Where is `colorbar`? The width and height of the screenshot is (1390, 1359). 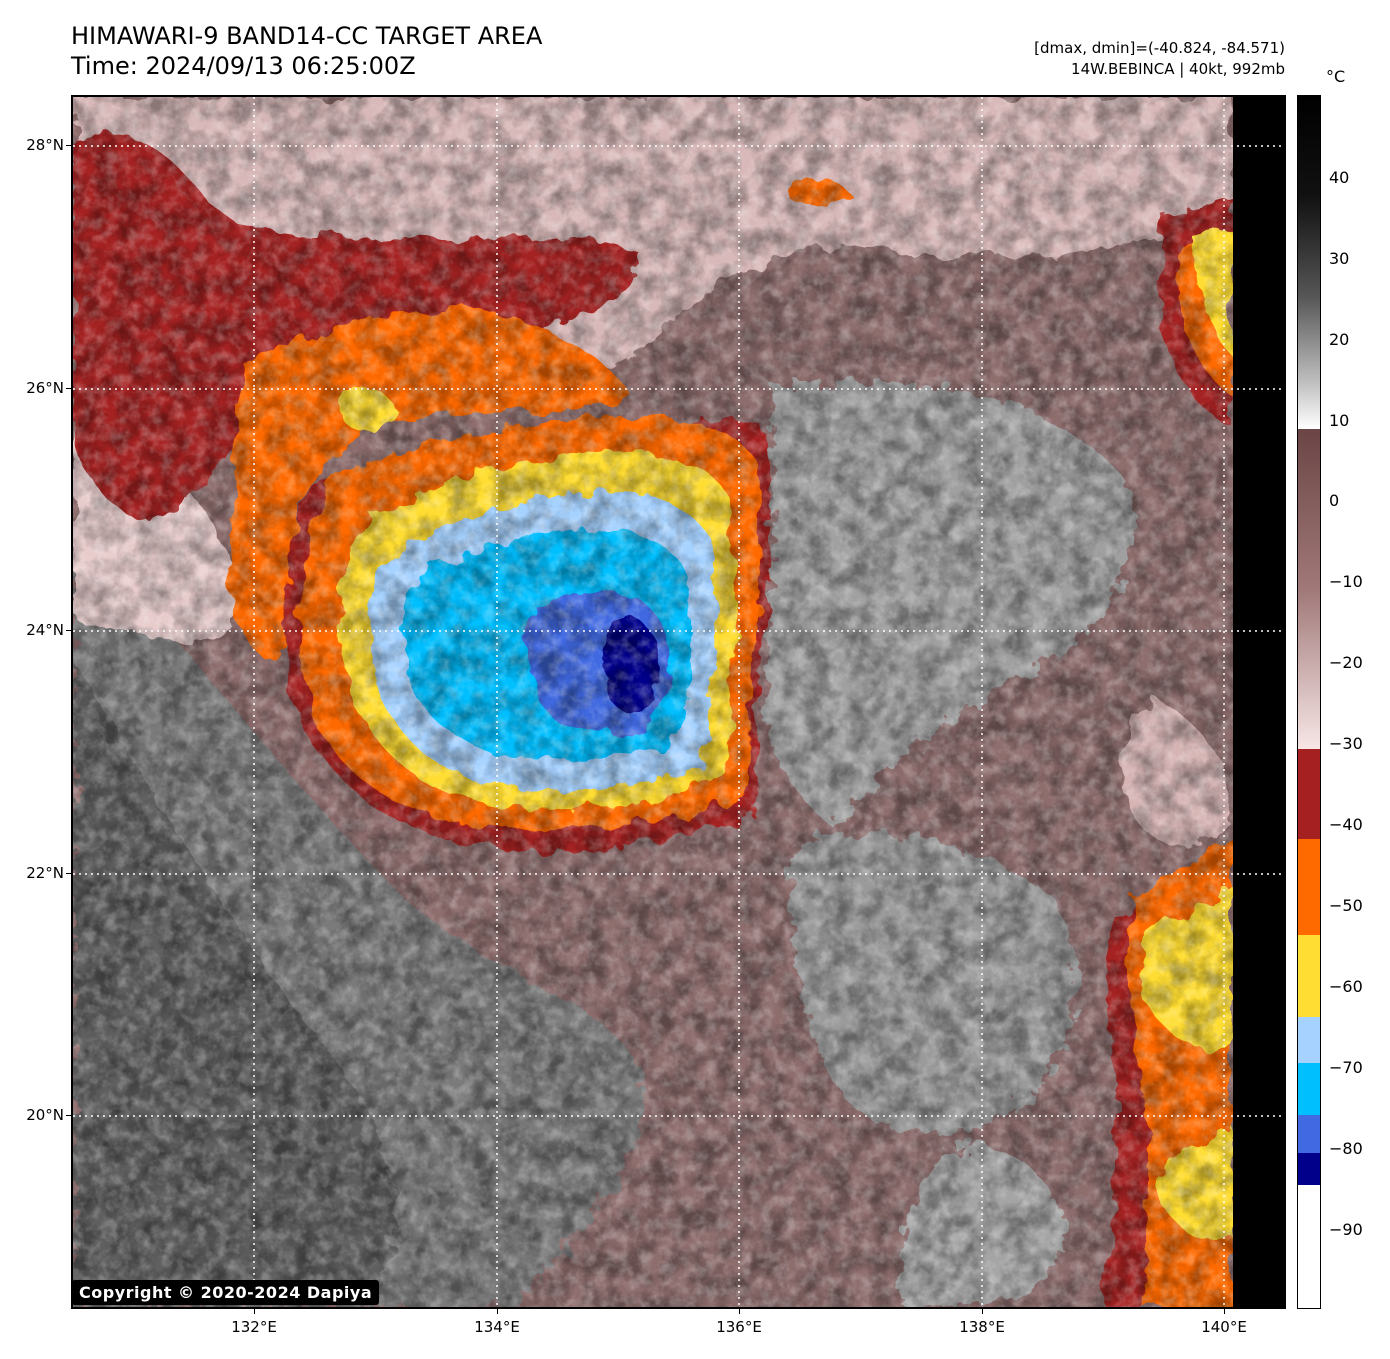 colorbar is located at coordinates (1309, 702).